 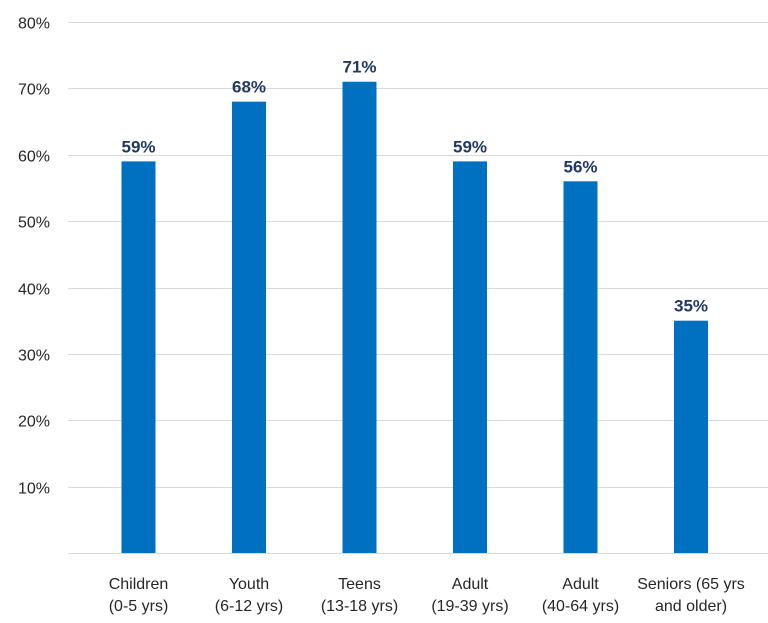 What do you see at coordinates (580, 166) in the screenshot?
I see `data-label: 56%` at bounding box center [580, 166].